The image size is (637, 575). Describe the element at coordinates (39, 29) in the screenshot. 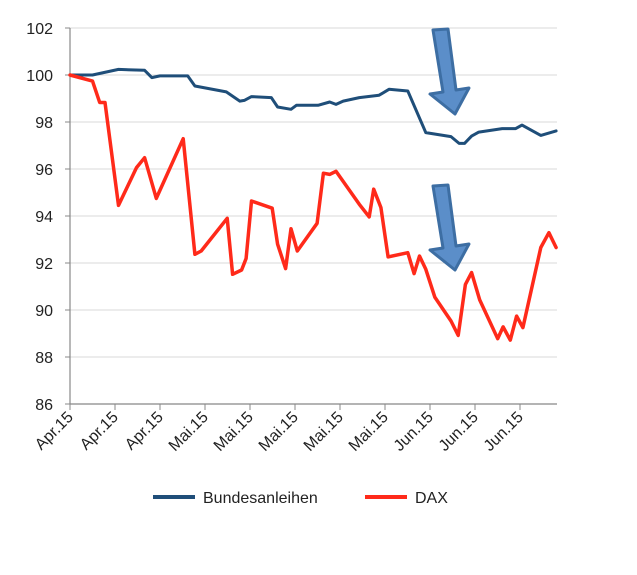

I see `y-tick-label: 102` at that location.